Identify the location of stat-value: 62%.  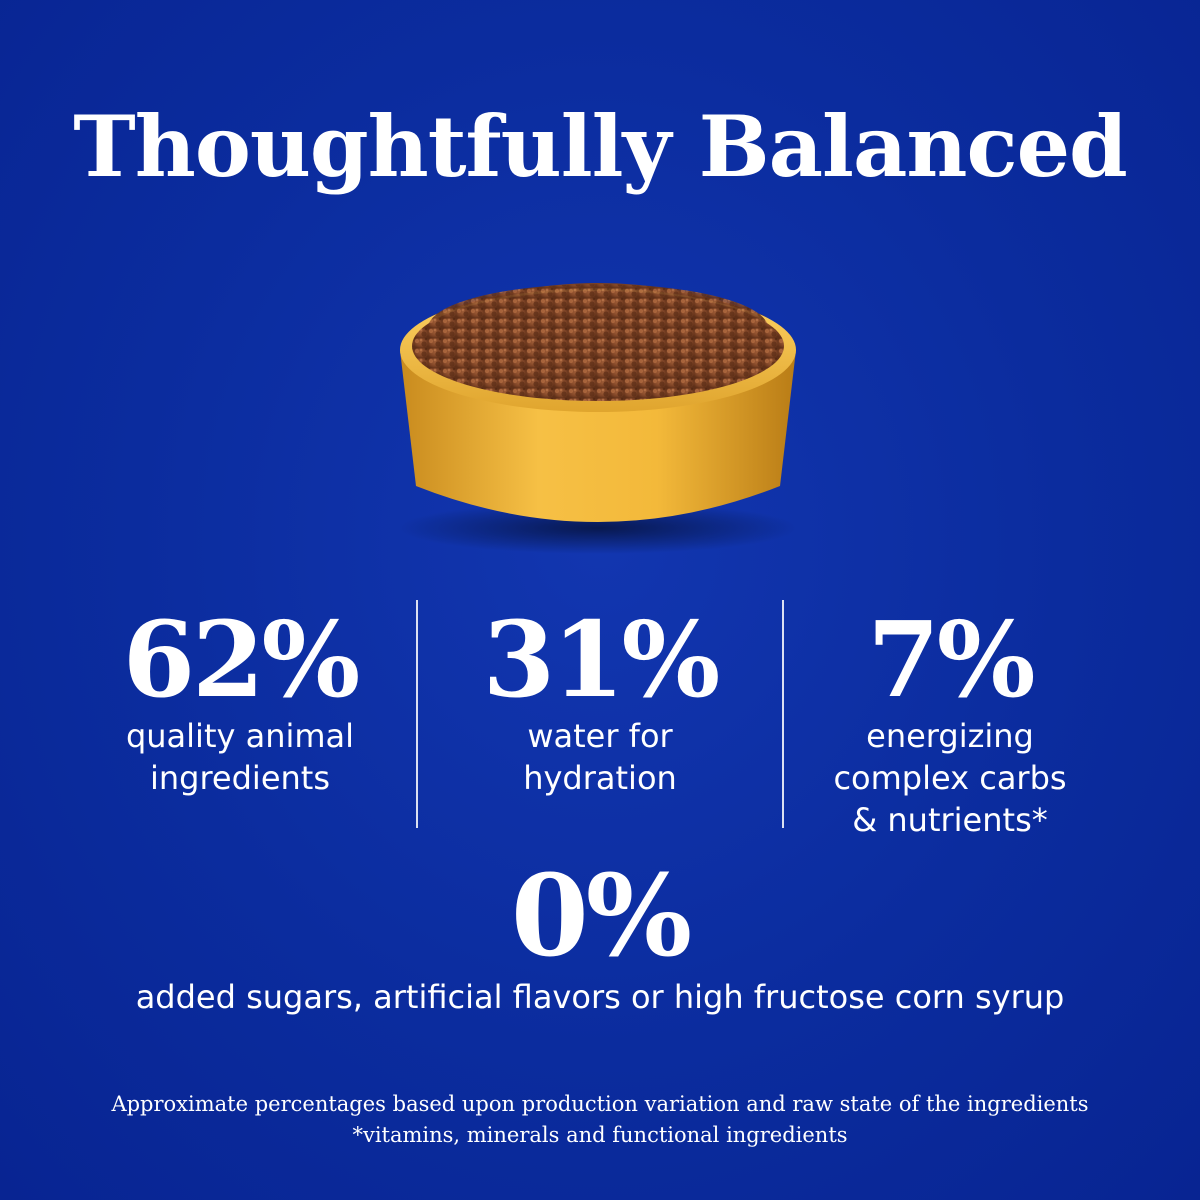
(241, 659).